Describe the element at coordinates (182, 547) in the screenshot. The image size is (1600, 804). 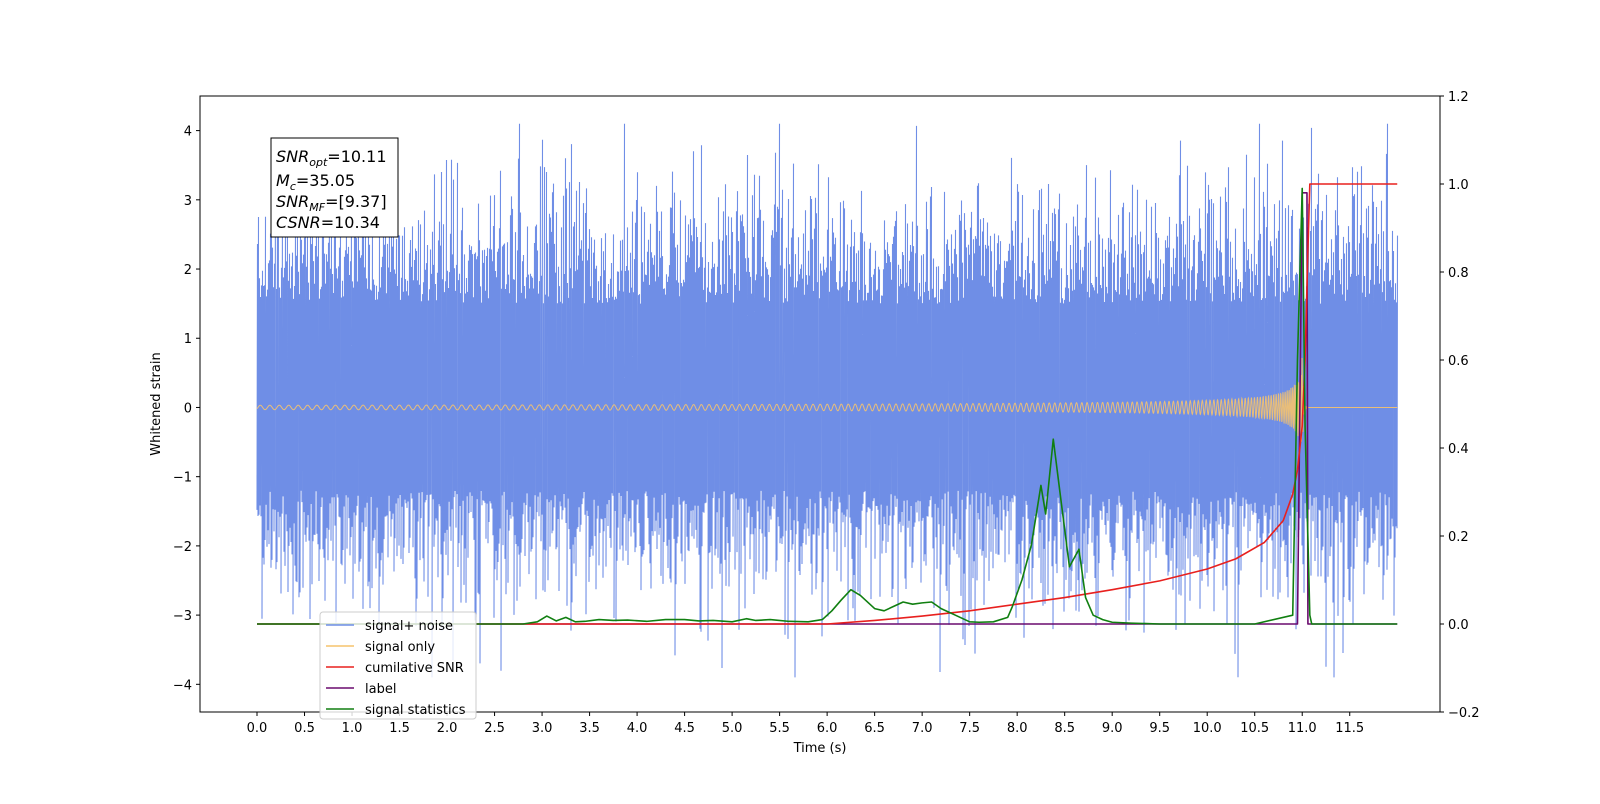
I see `y-tick-label: −2` at that location.